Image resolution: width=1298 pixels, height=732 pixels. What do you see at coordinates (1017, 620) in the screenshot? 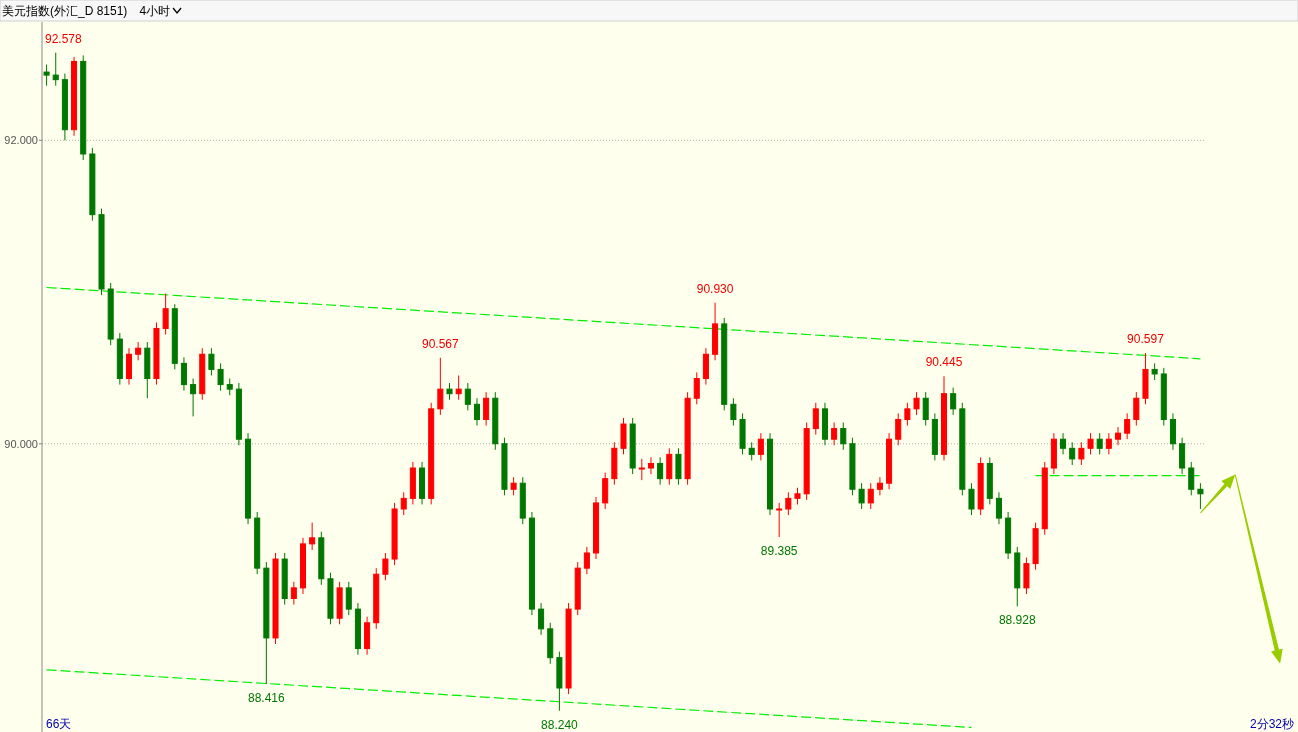
I see `annotation: 88.928` at bounding box center [1017, 620].